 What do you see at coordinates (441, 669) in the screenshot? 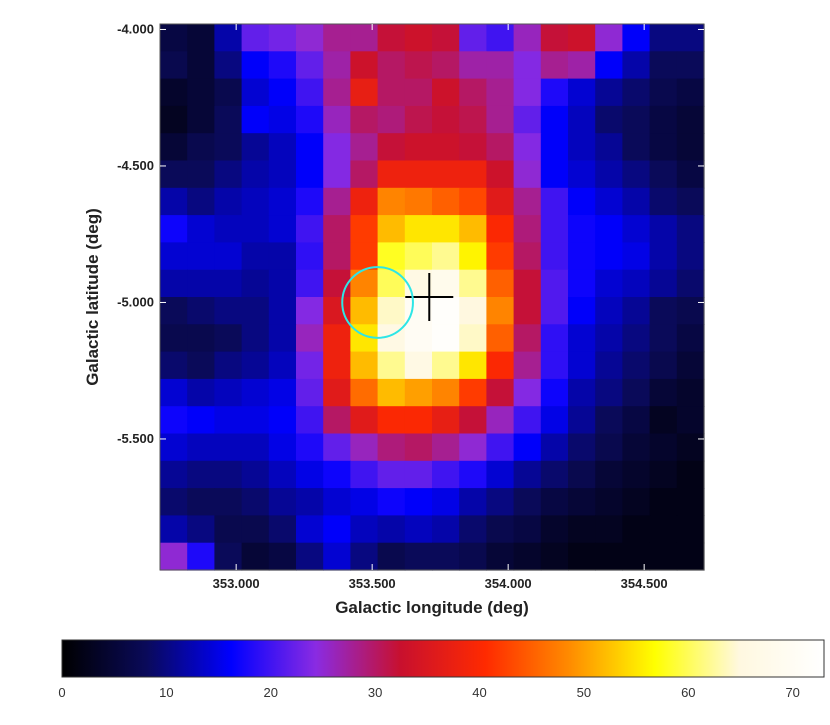
I see `colorbar: 0 10 20 30 40 50 60 70` at bounding box center [441, 669].